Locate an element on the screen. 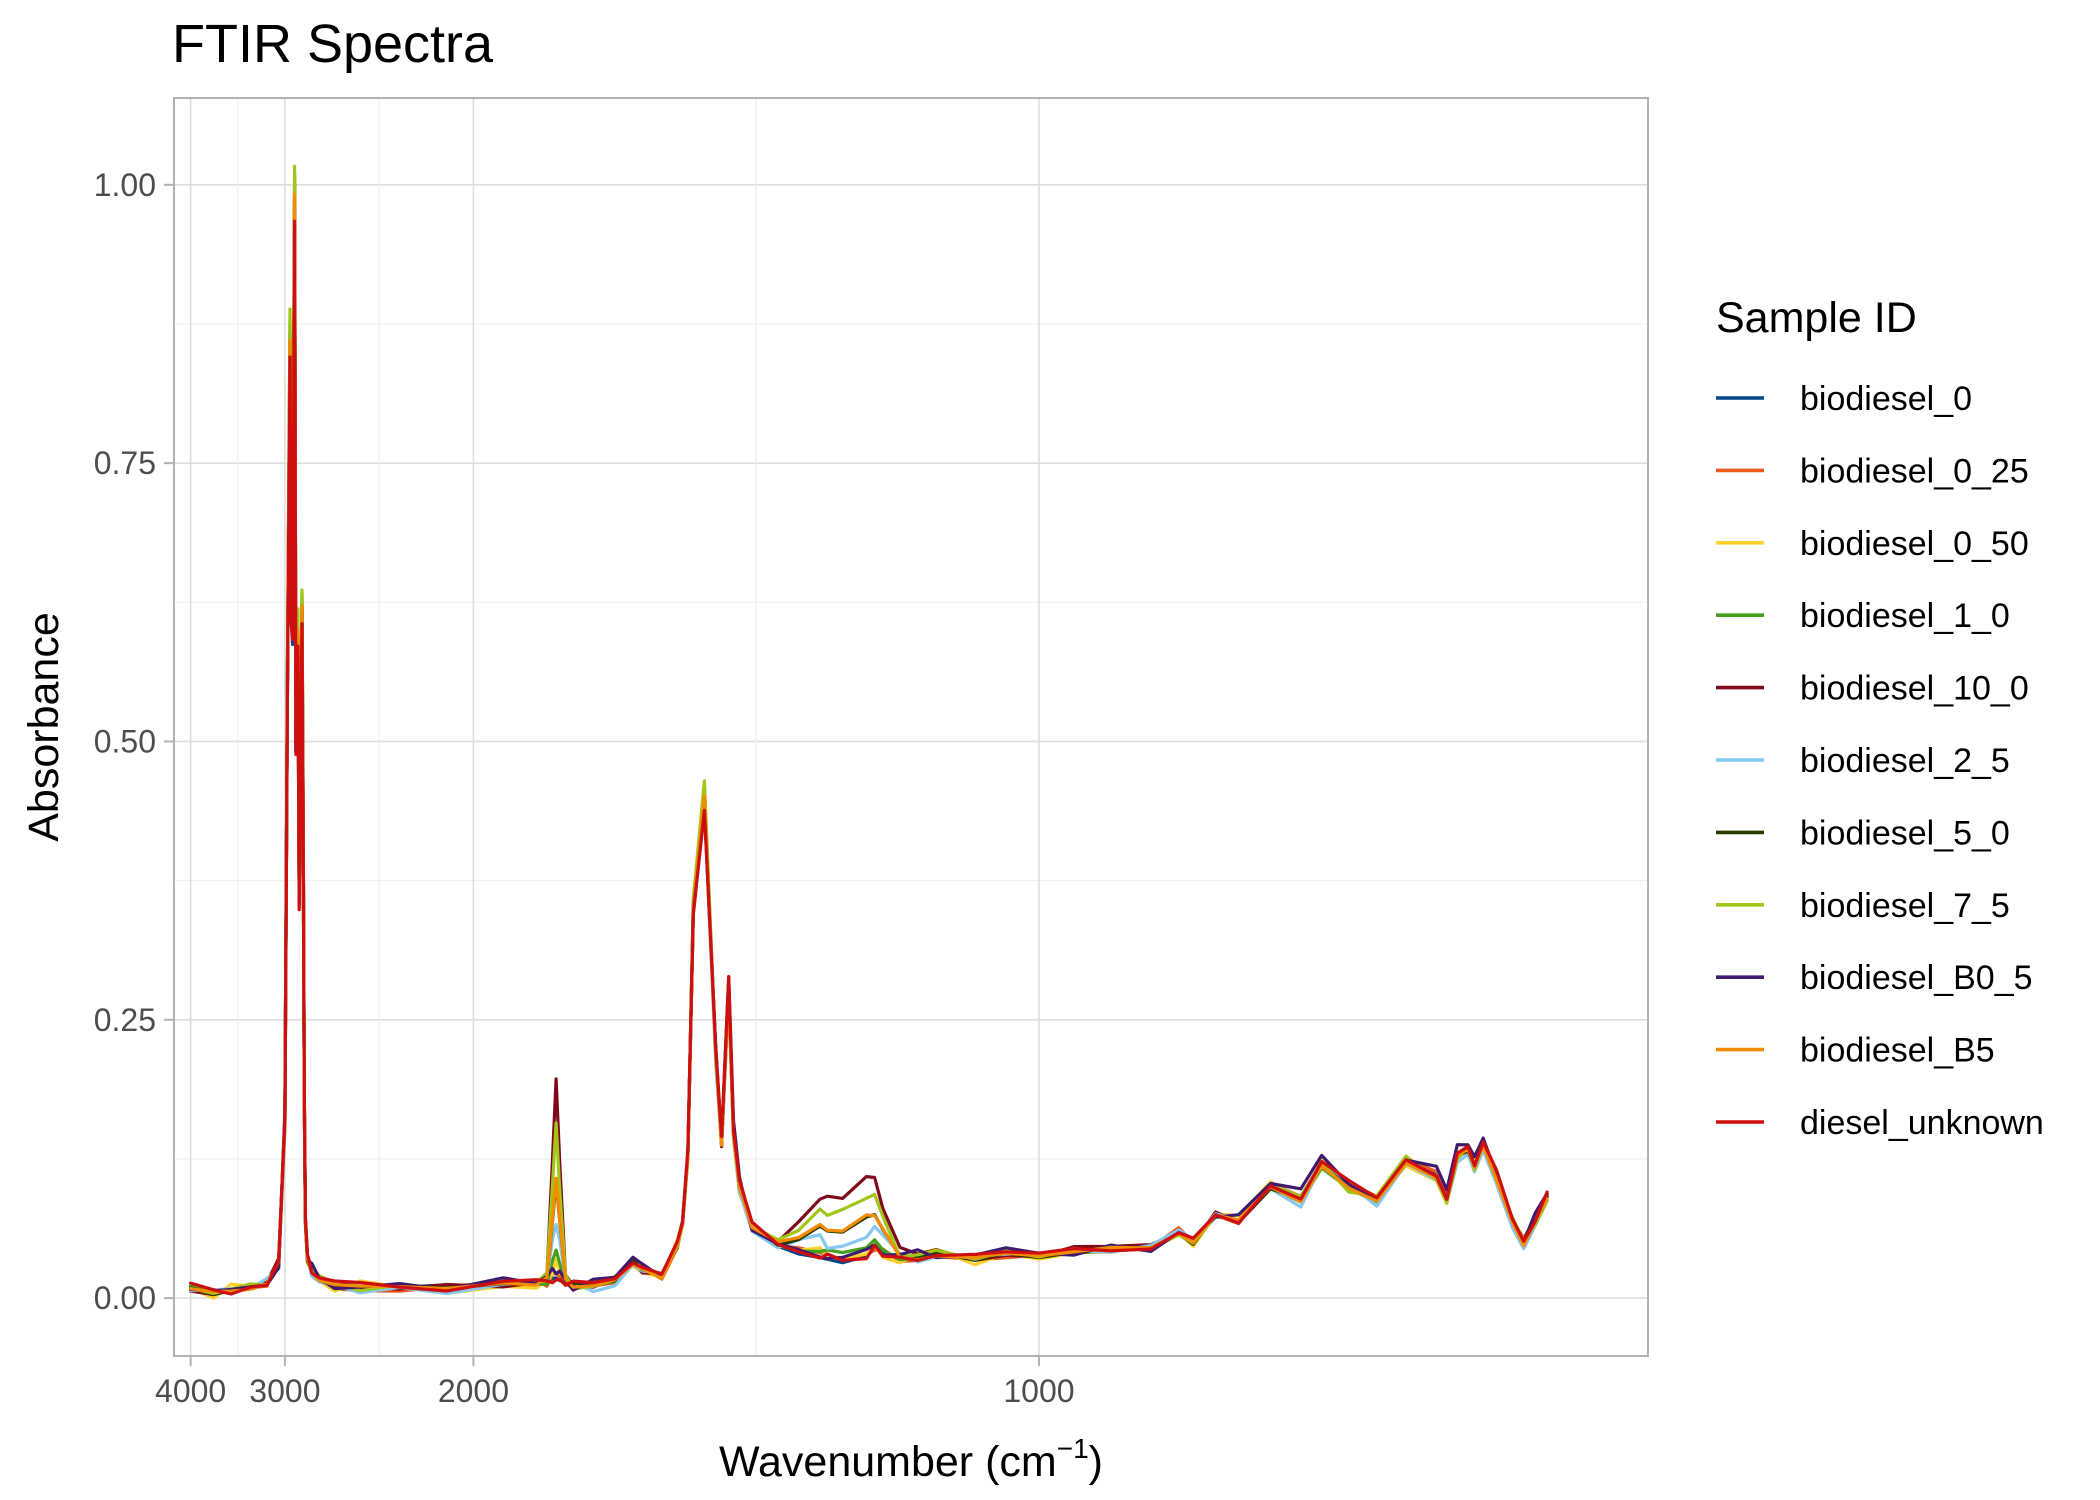 This screenshot has width=2100, height=1500. legend-item: biodiesel_B0_5 is located at coordinates (1874, 978).